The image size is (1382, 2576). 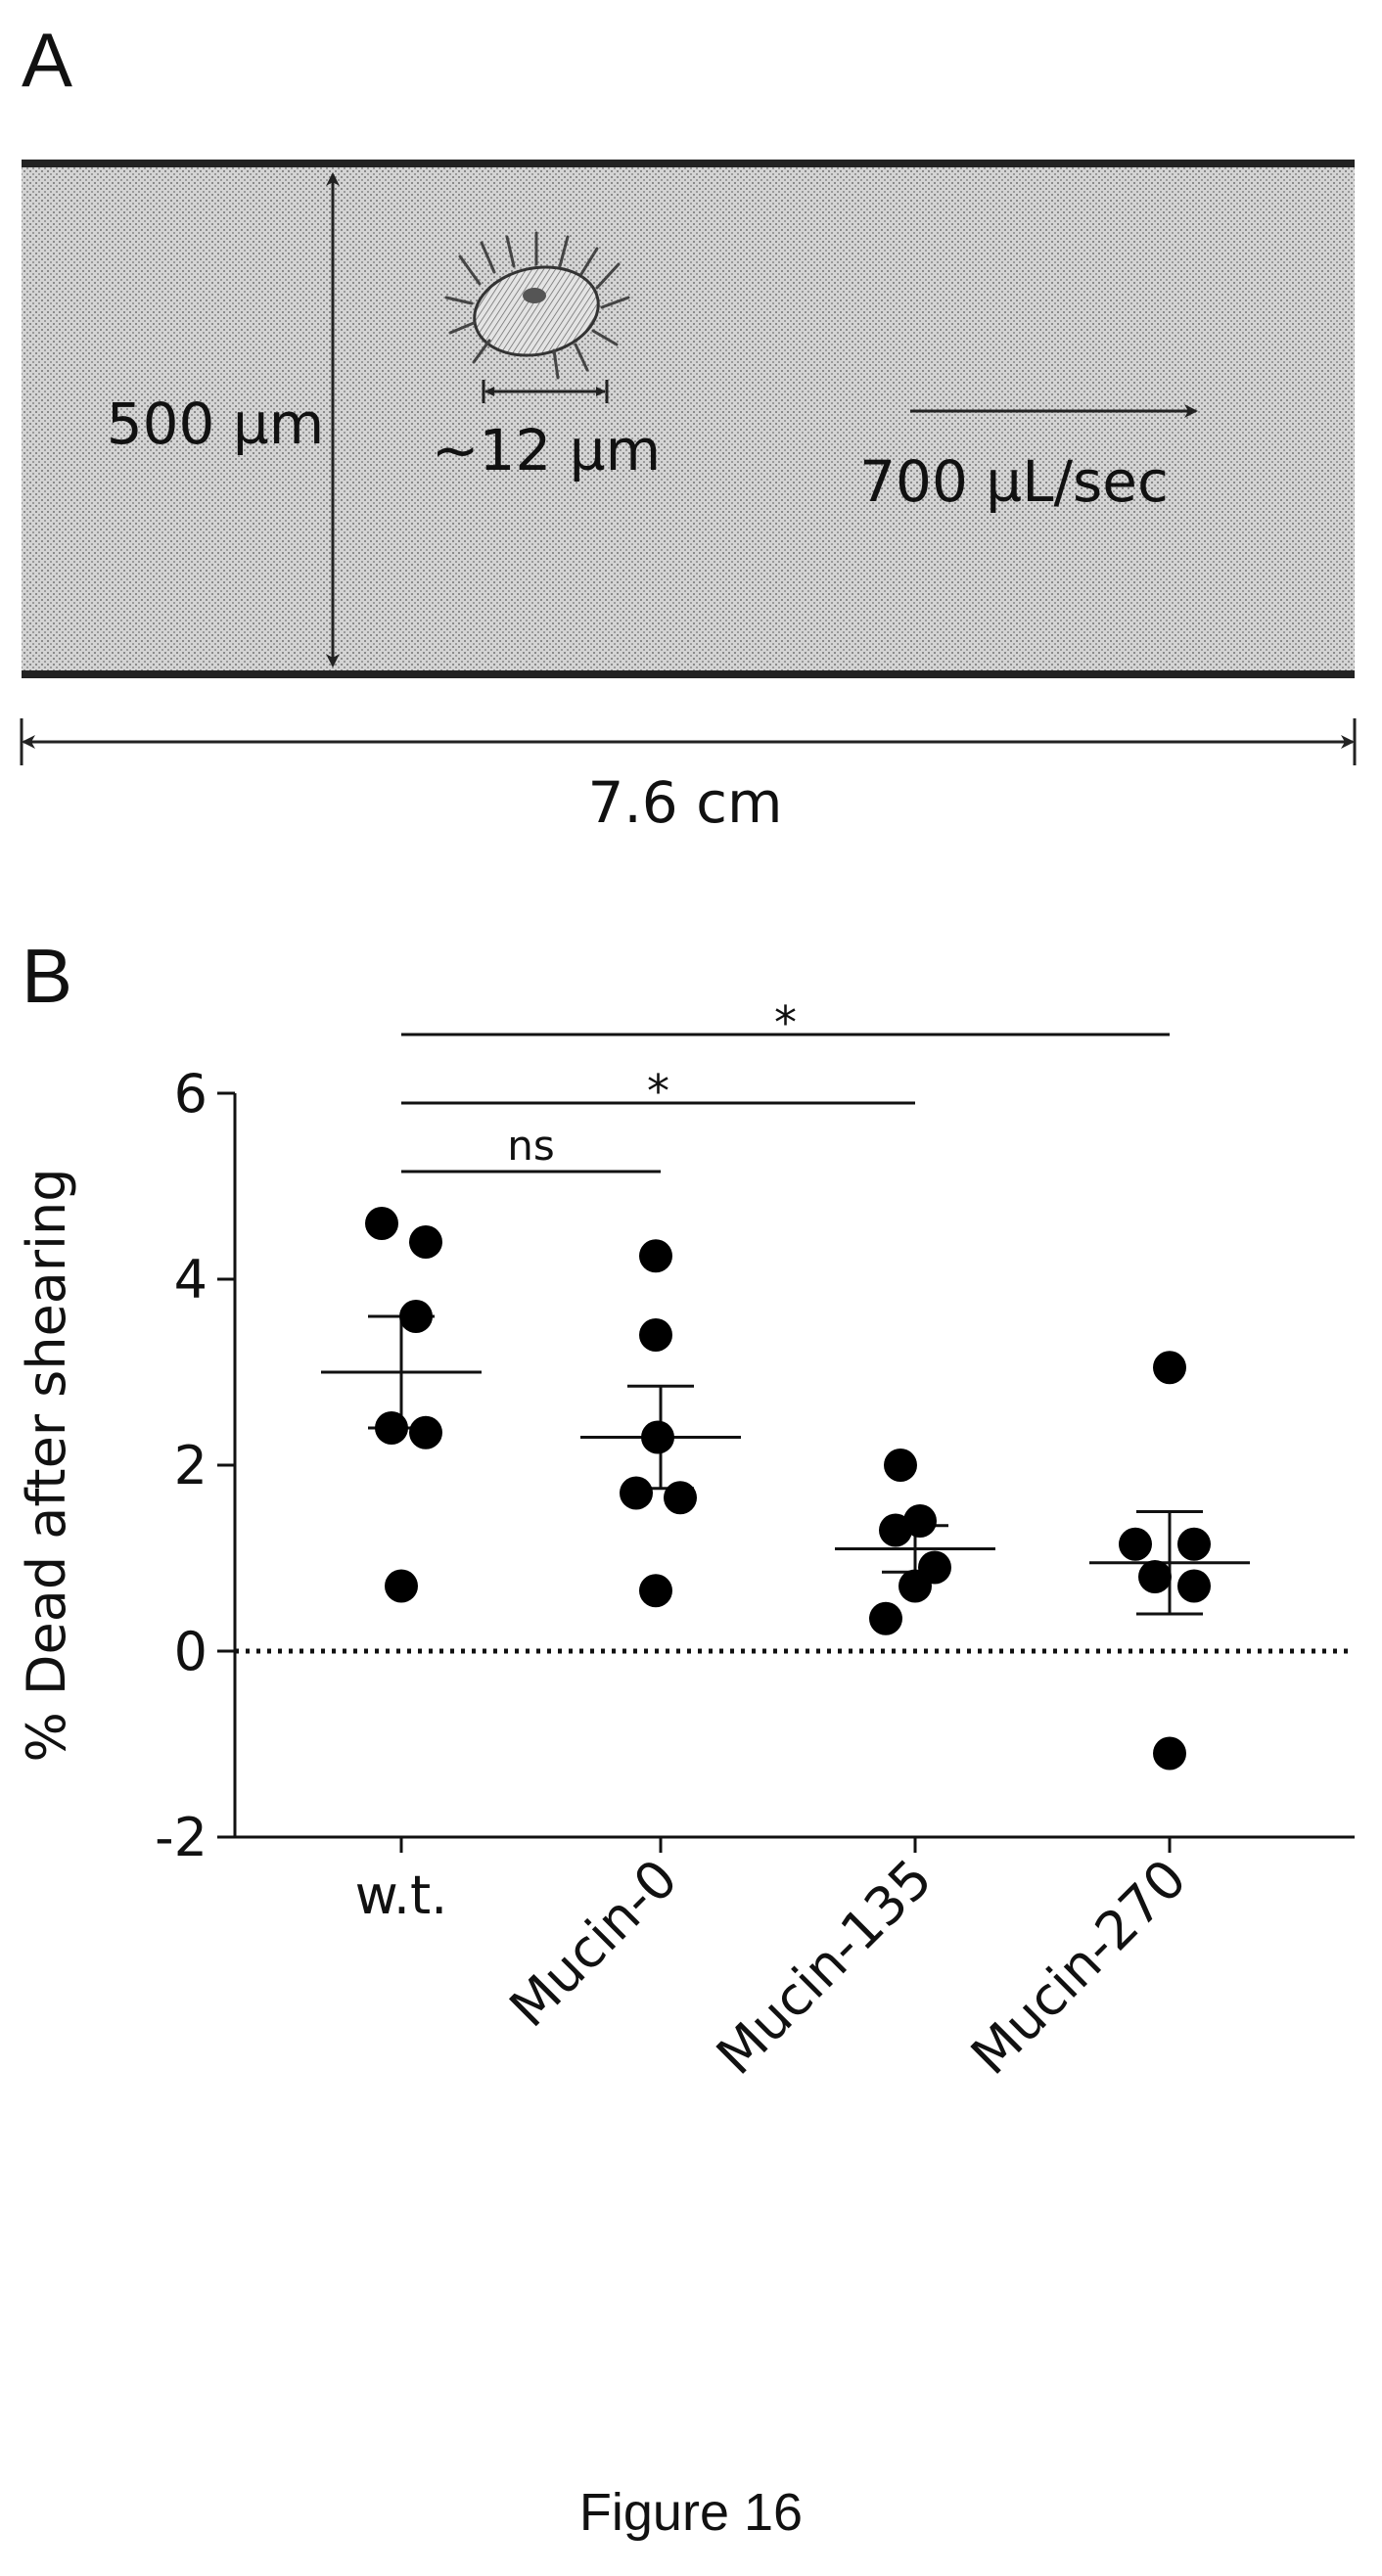 What do you see at coordinates (216, 424) in the screenshot?
I see `channel-height-label: 500 µm` at bounding box center [216, 424].